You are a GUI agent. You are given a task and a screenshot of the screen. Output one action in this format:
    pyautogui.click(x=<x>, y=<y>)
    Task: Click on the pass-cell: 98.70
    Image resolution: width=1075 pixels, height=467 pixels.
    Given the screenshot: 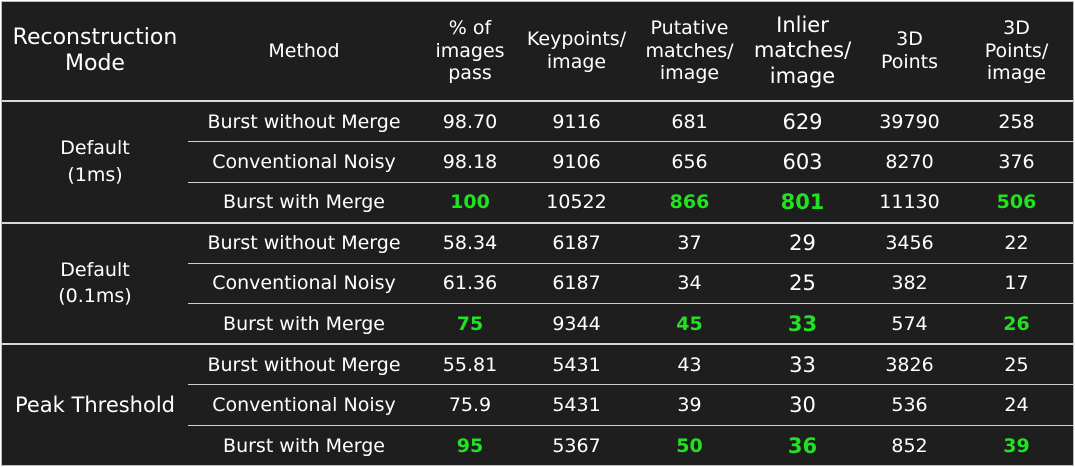 What is the action you would take?
    pyautogui.click(x=470, y=121)
    